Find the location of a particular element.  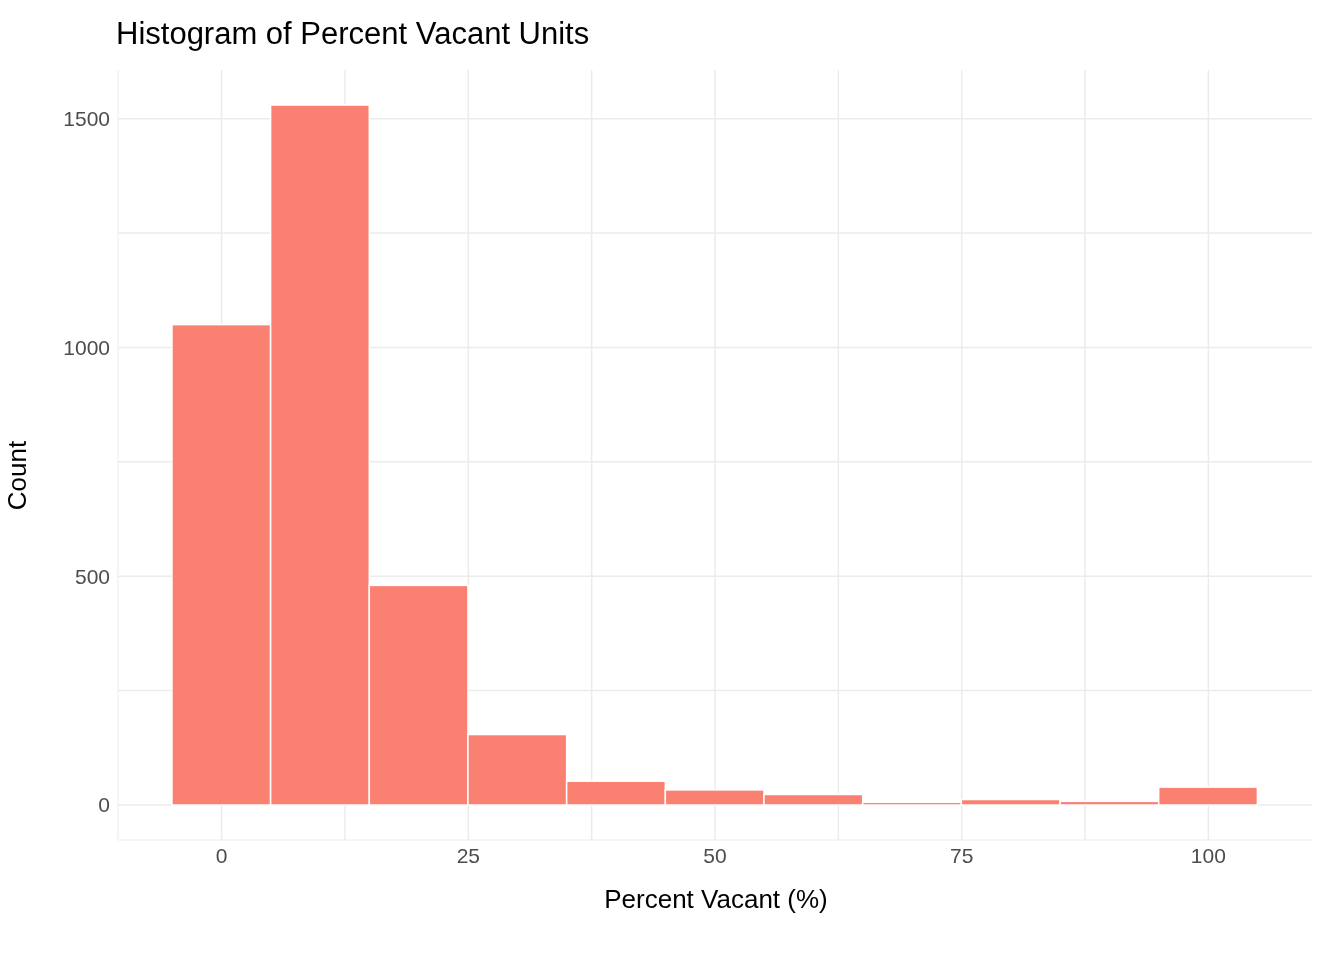

y-axis-title: Count is located at coordinates (18, 475).